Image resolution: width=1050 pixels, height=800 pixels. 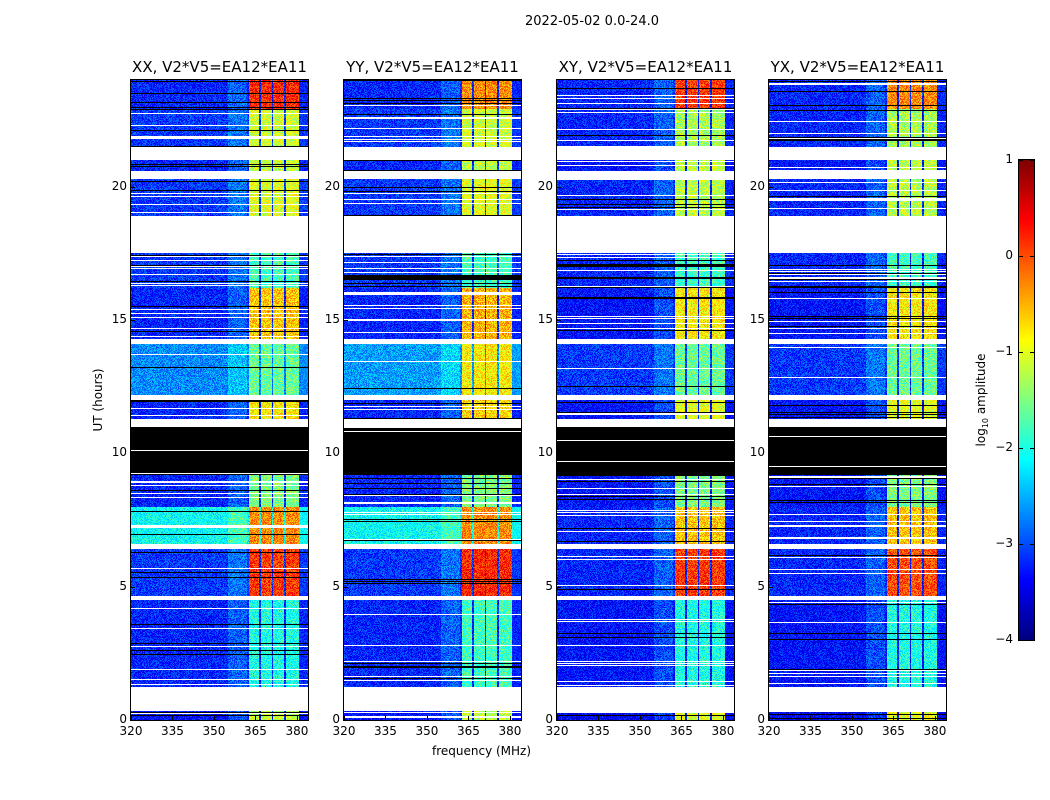 I want to click on colorbar-gradient, so click(x=1026, y=400).